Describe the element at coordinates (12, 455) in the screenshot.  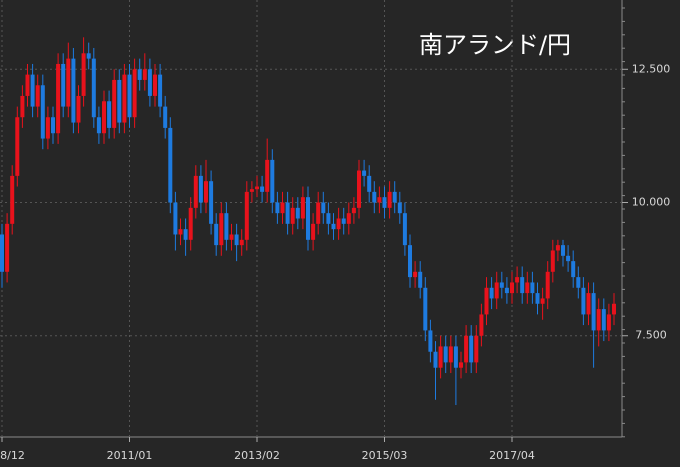
I see `x-tick-label: 2008/12` at that location.